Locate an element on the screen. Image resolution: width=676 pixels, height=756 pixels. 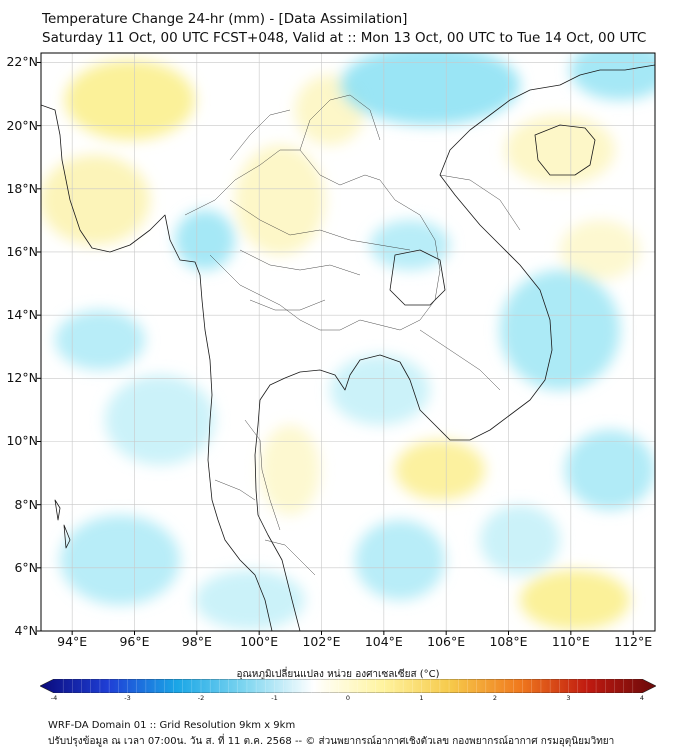
lon-label: 108°E is located at coordinates (508, 641).